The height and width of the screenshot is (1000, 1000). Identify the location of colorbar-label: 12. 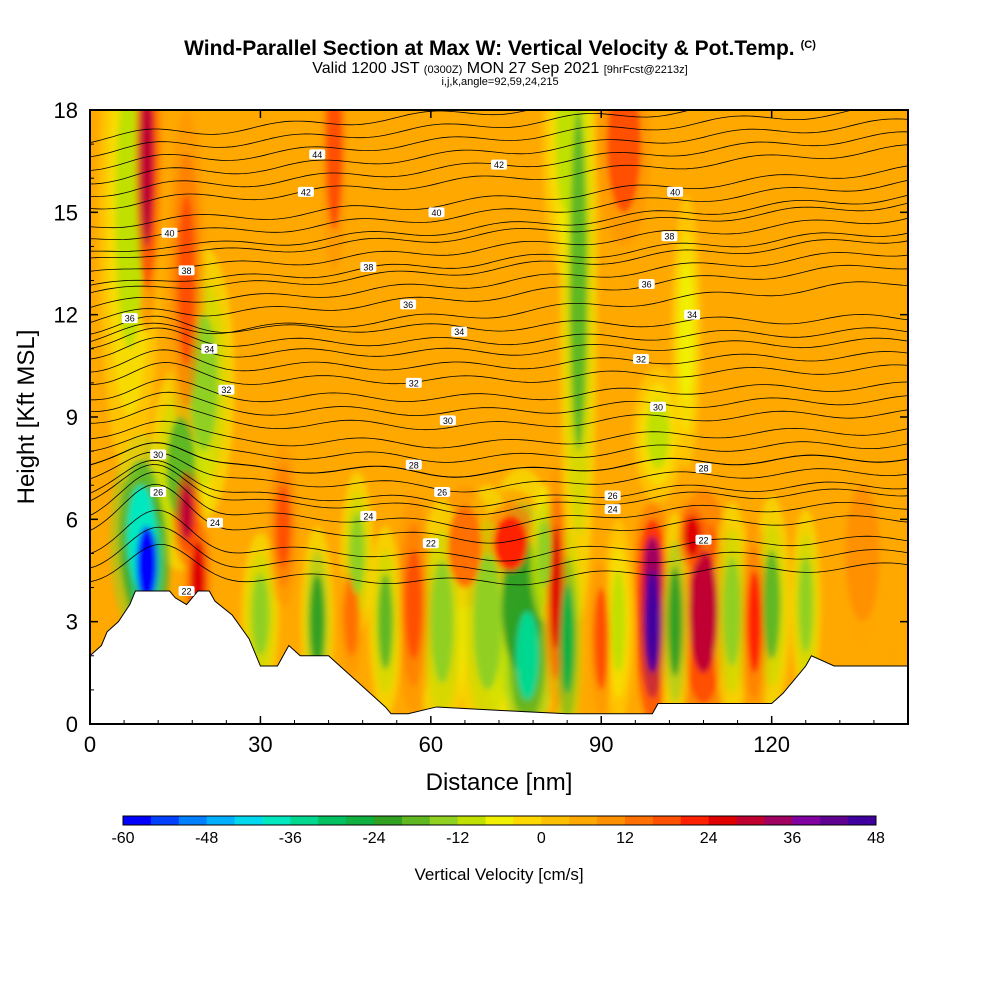
(625, 838).